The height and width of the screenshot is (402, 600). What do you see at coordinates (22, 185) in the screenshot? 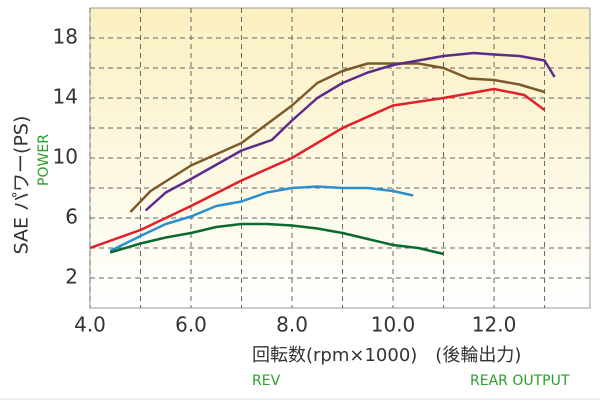
I see `y-label: SAE パワー(PS)` at bounding box center [22, 185].